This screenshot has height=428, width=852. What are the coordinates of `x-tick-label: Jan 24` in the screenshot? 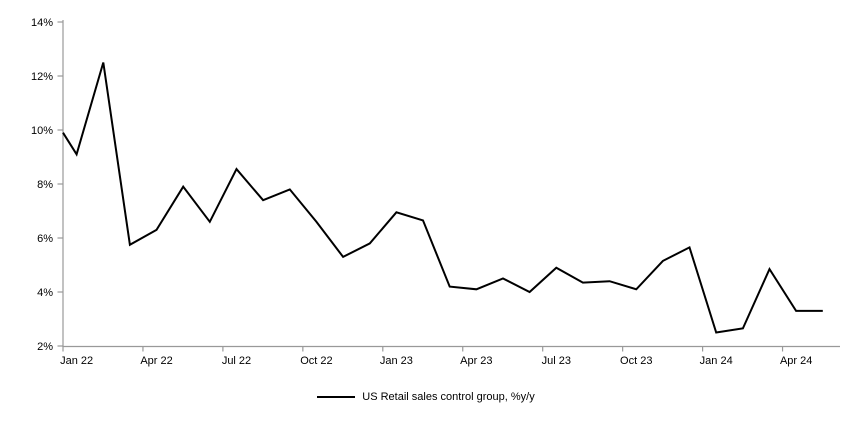 It's located at (716, 361).